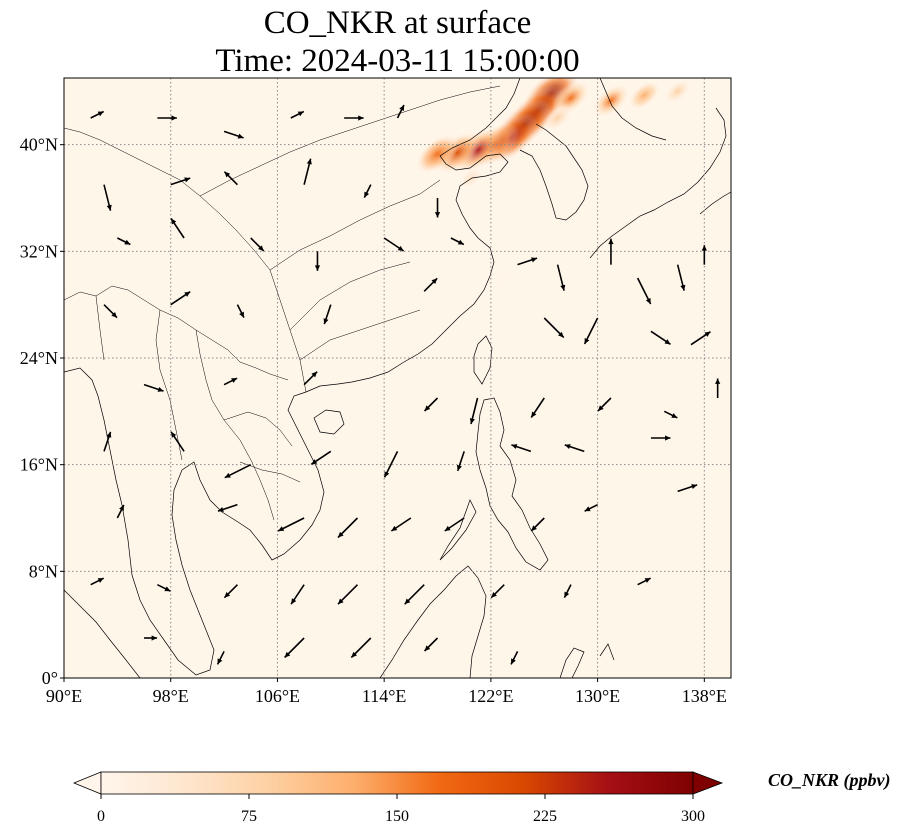 This screenshot has width=920, height=836. I want to click on lon-tick-label: 122°E, so click(490, 696).